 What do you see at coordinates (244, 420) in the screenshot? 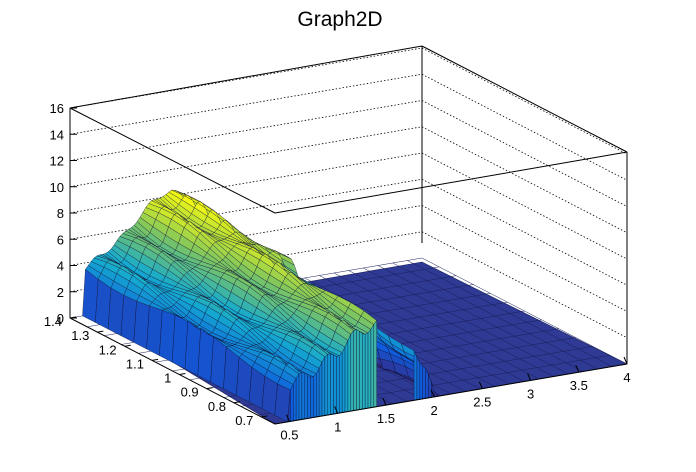
I see `y-tick-label: 0.7` at bounding box center [244, 420].